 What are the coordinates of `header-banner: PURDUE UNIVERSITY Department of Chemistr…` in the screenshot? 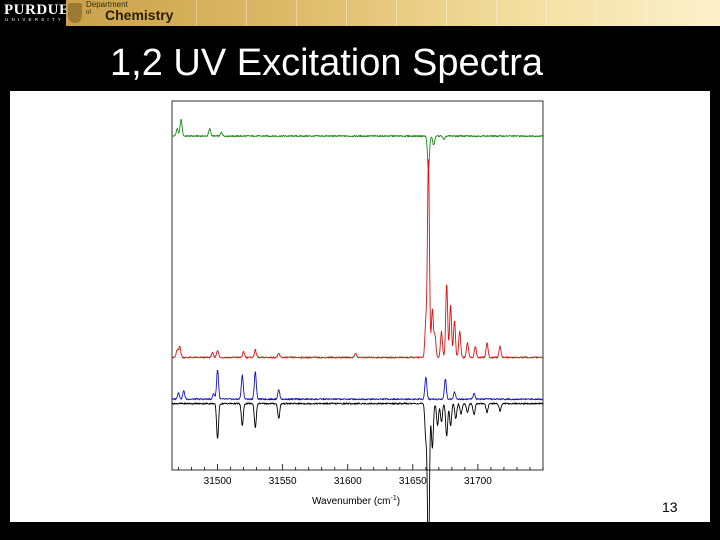 It's located at (360, 13).